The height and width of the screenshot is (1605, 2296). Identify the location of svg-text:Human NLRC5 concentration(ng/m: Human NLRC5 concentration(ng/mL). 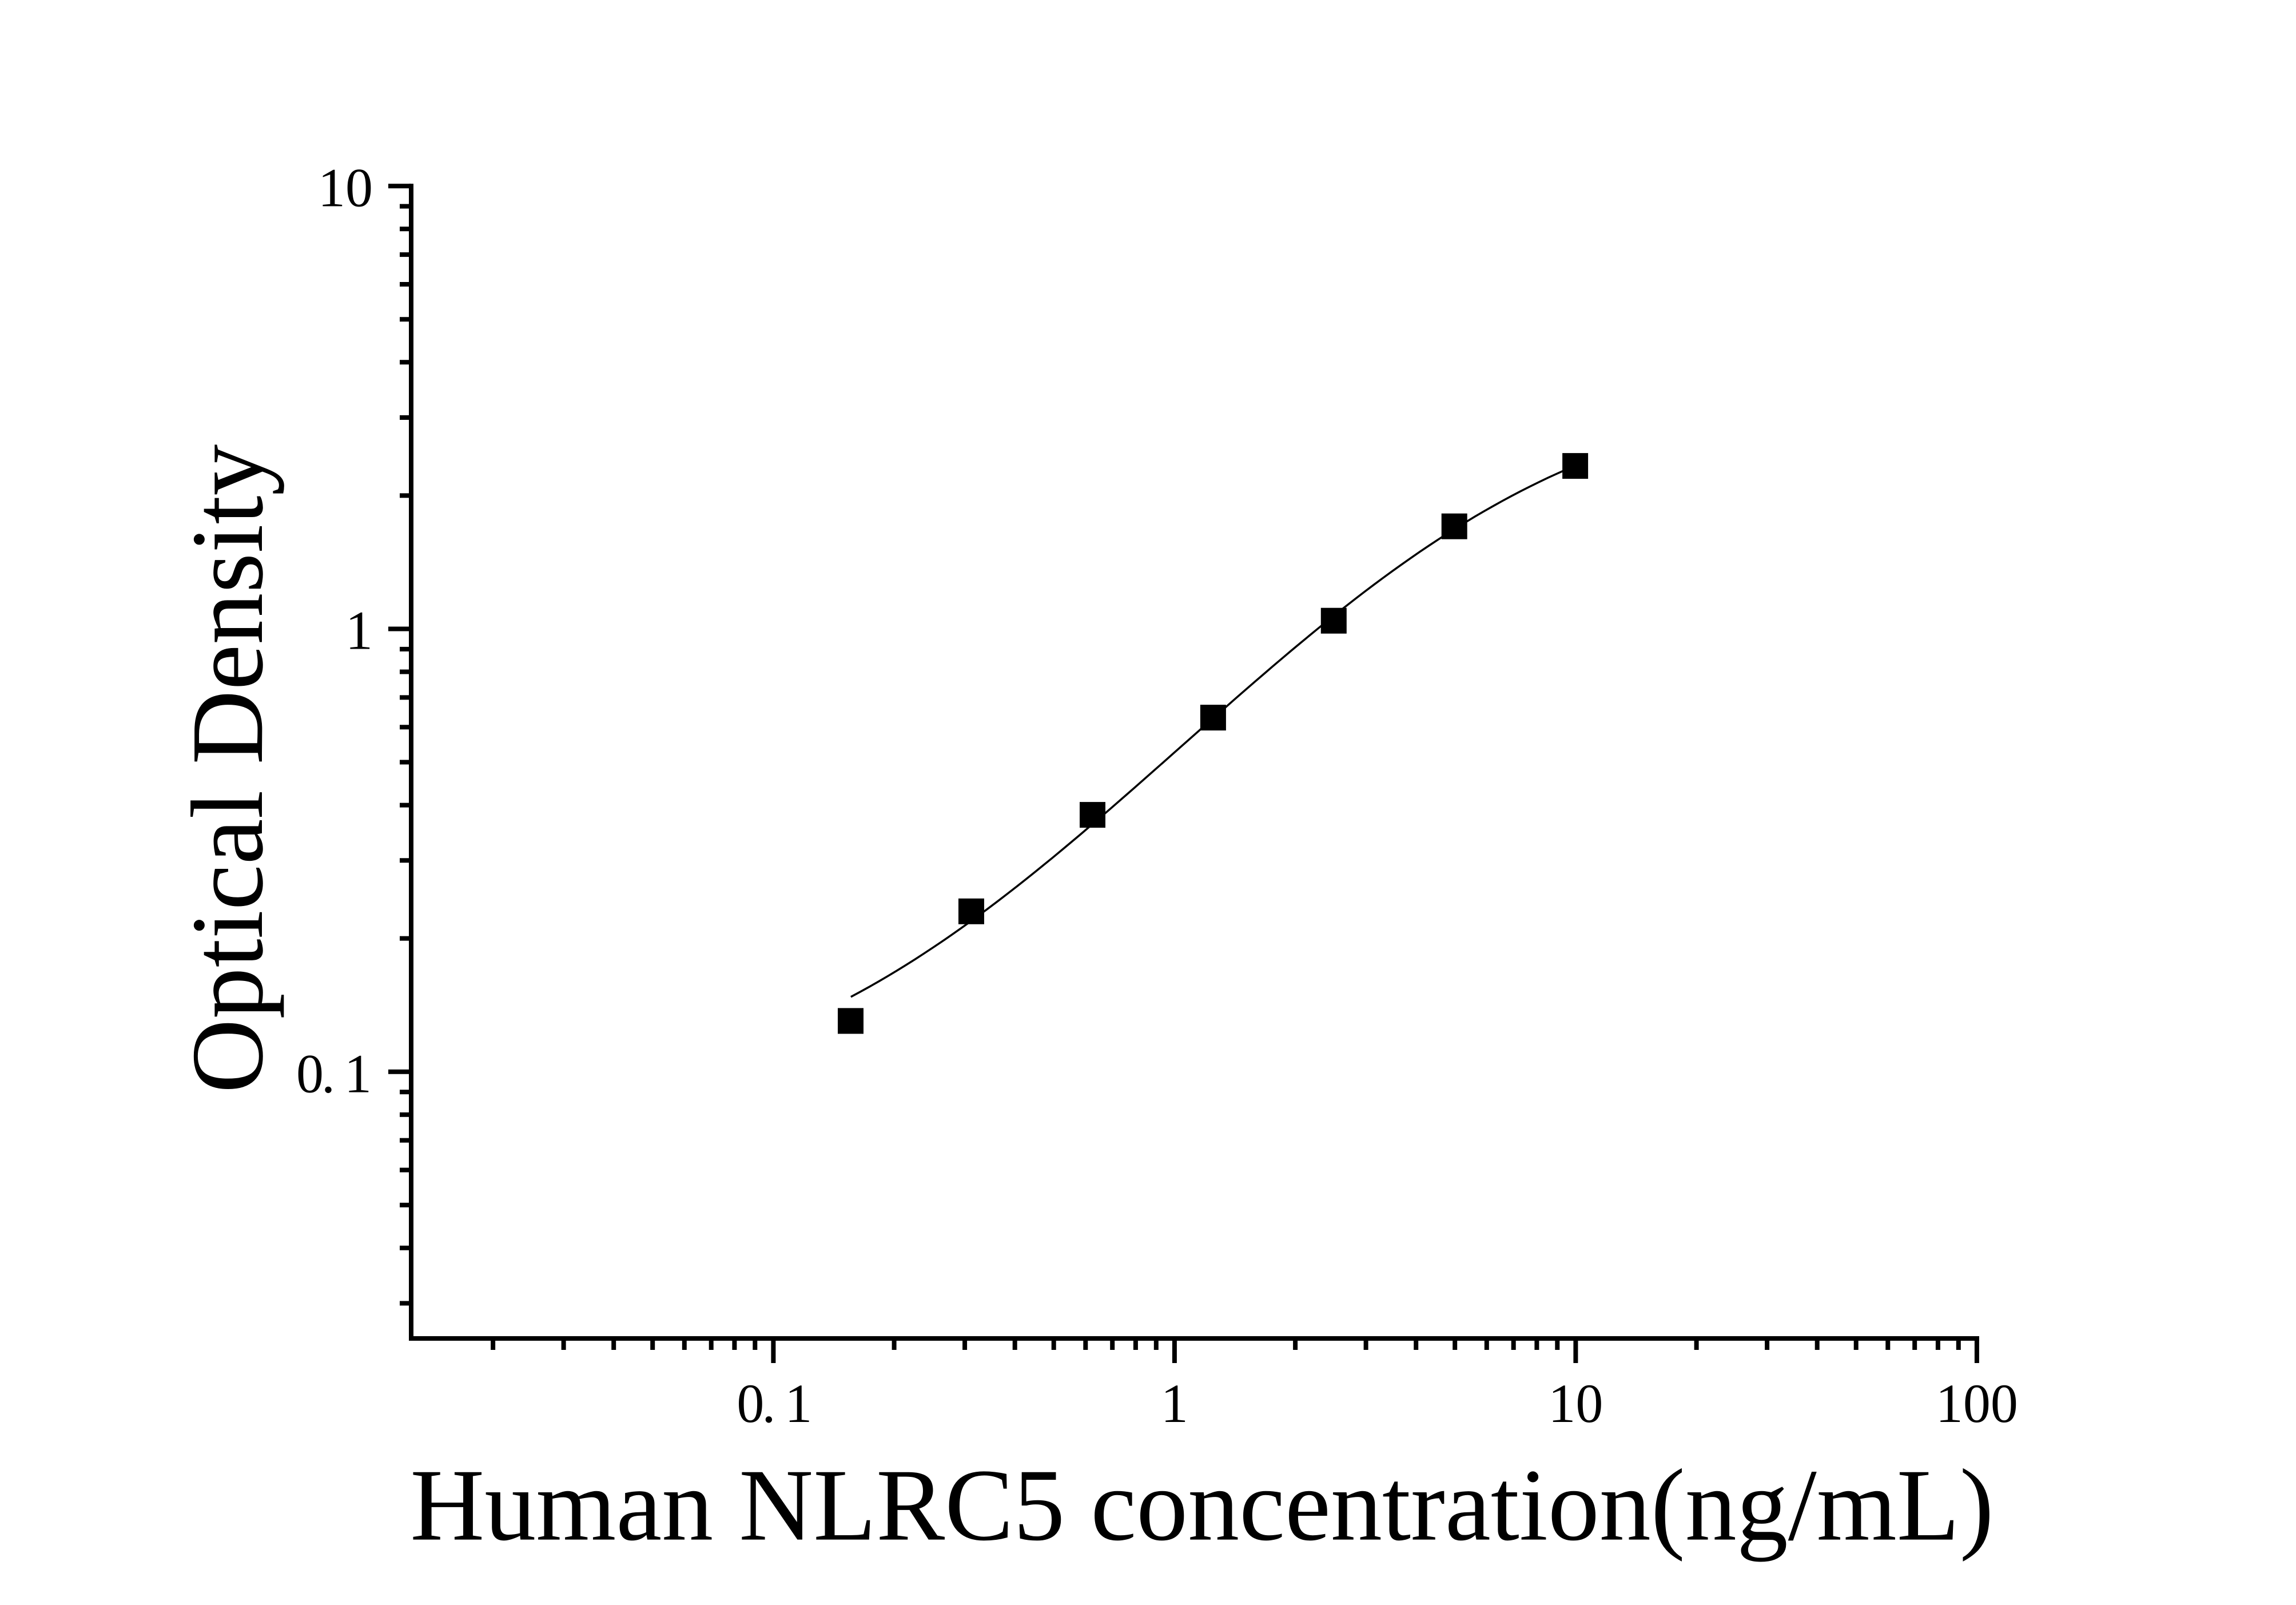
(1202, 1505).